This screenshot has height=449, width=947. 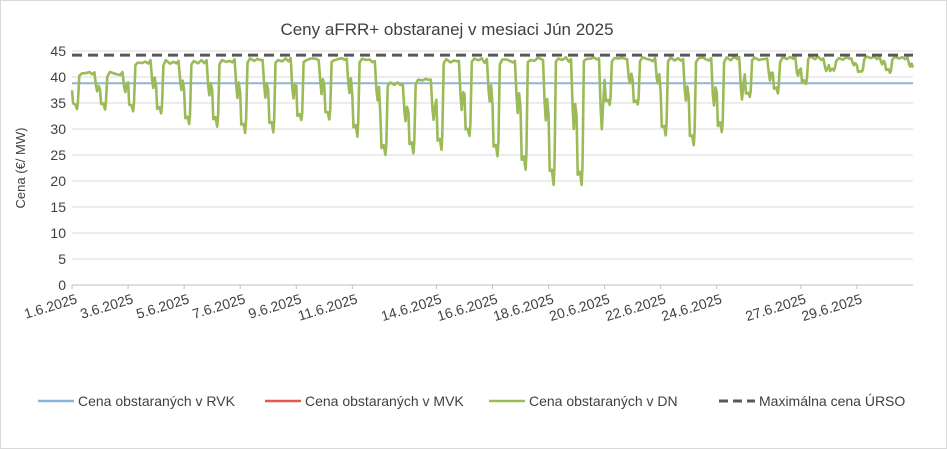 I want to click on y-tick-label: 10, so click(x=58, y=233).